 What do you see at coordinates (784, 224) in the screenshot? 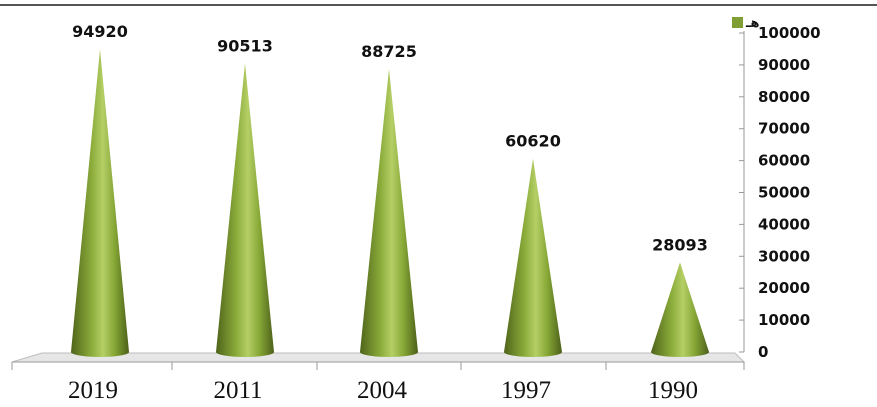
I see `y-tick-label: 40000` at bounding box center [784, 224].